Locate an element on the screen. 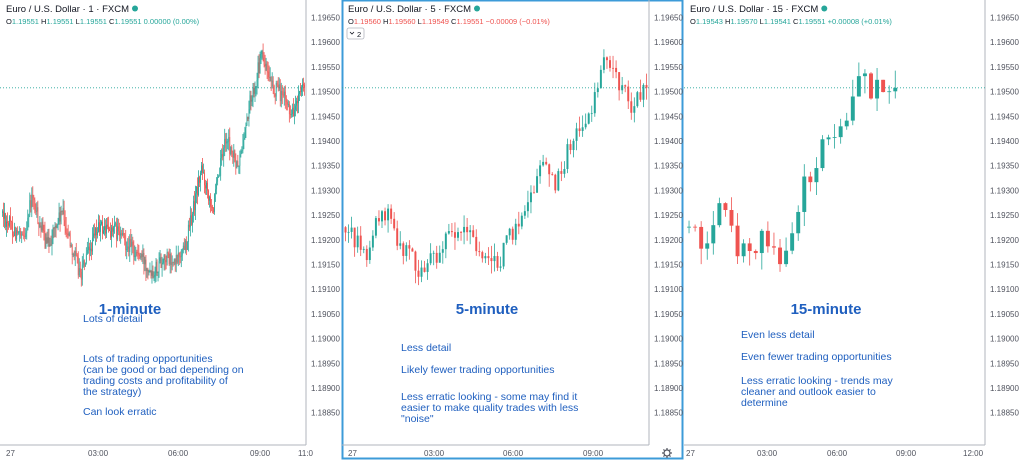 The width and height of the screenshot is (1024, 465). gear-ring is located at coordinates (667, 453).